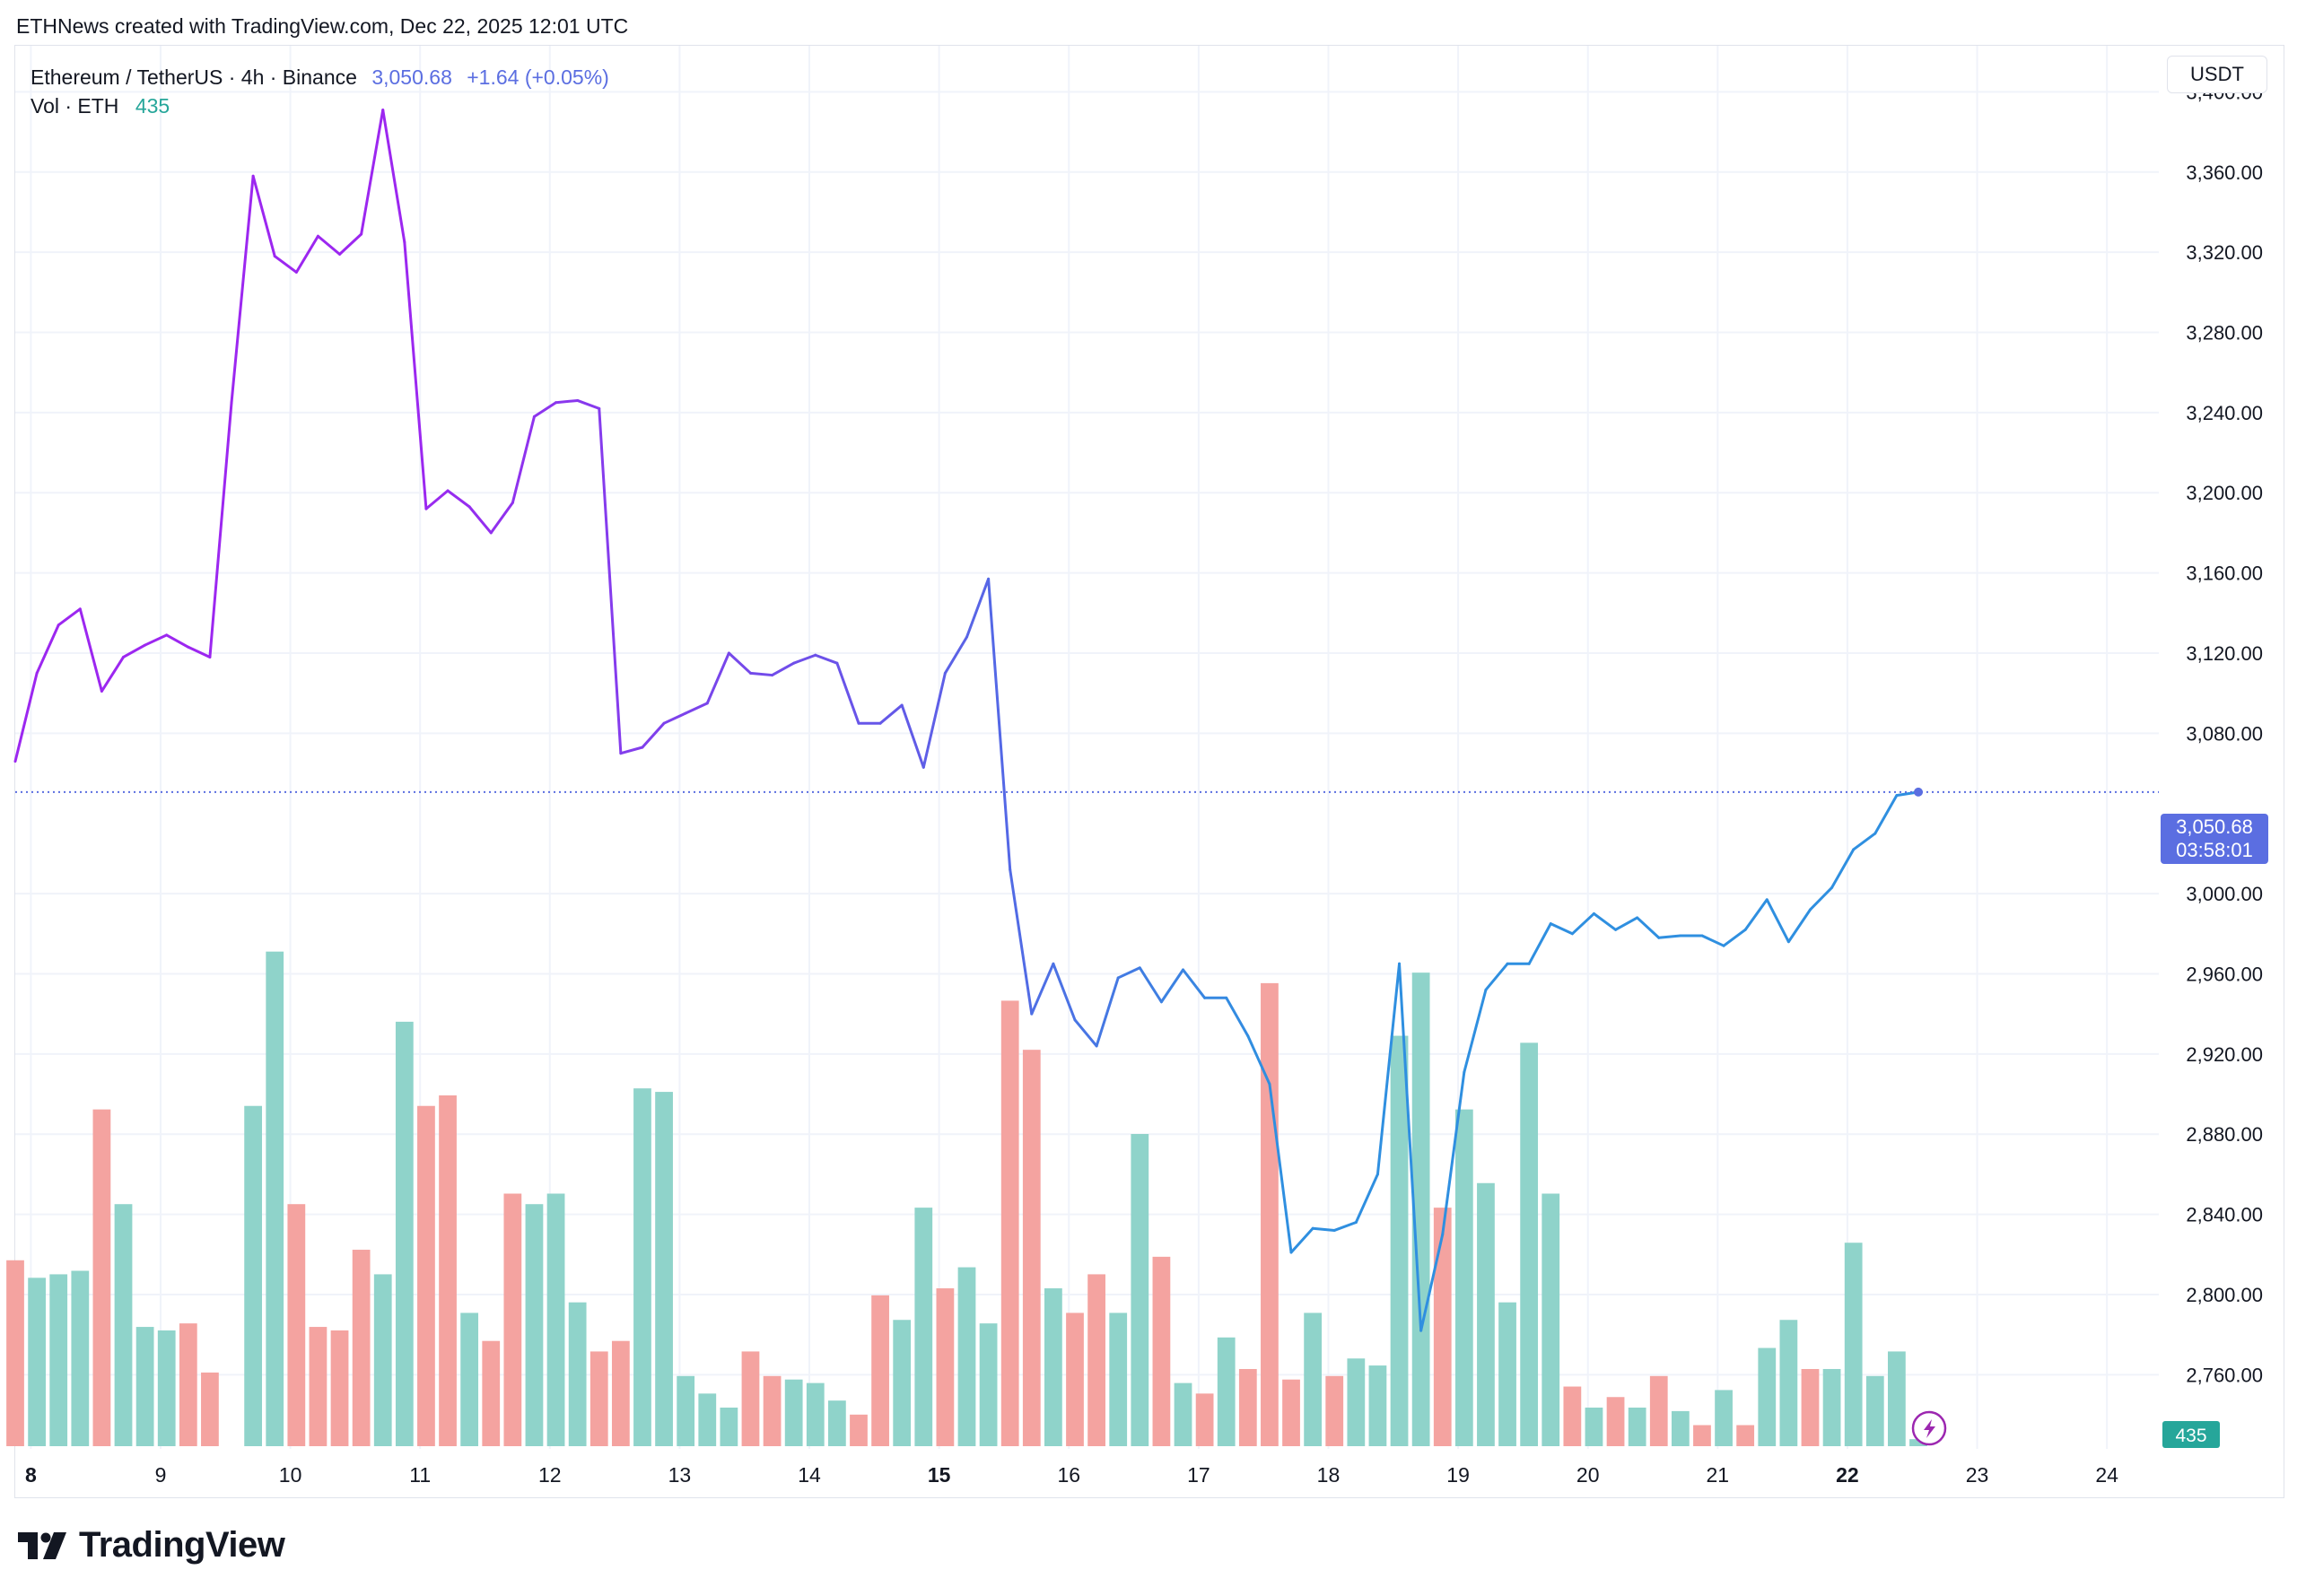 This screenshot has width=2297, height=1596. What do you see at coordinates (2214, 839) in the screenshot?
I see `price-badge-bg` at bounding box center [2214, 839].